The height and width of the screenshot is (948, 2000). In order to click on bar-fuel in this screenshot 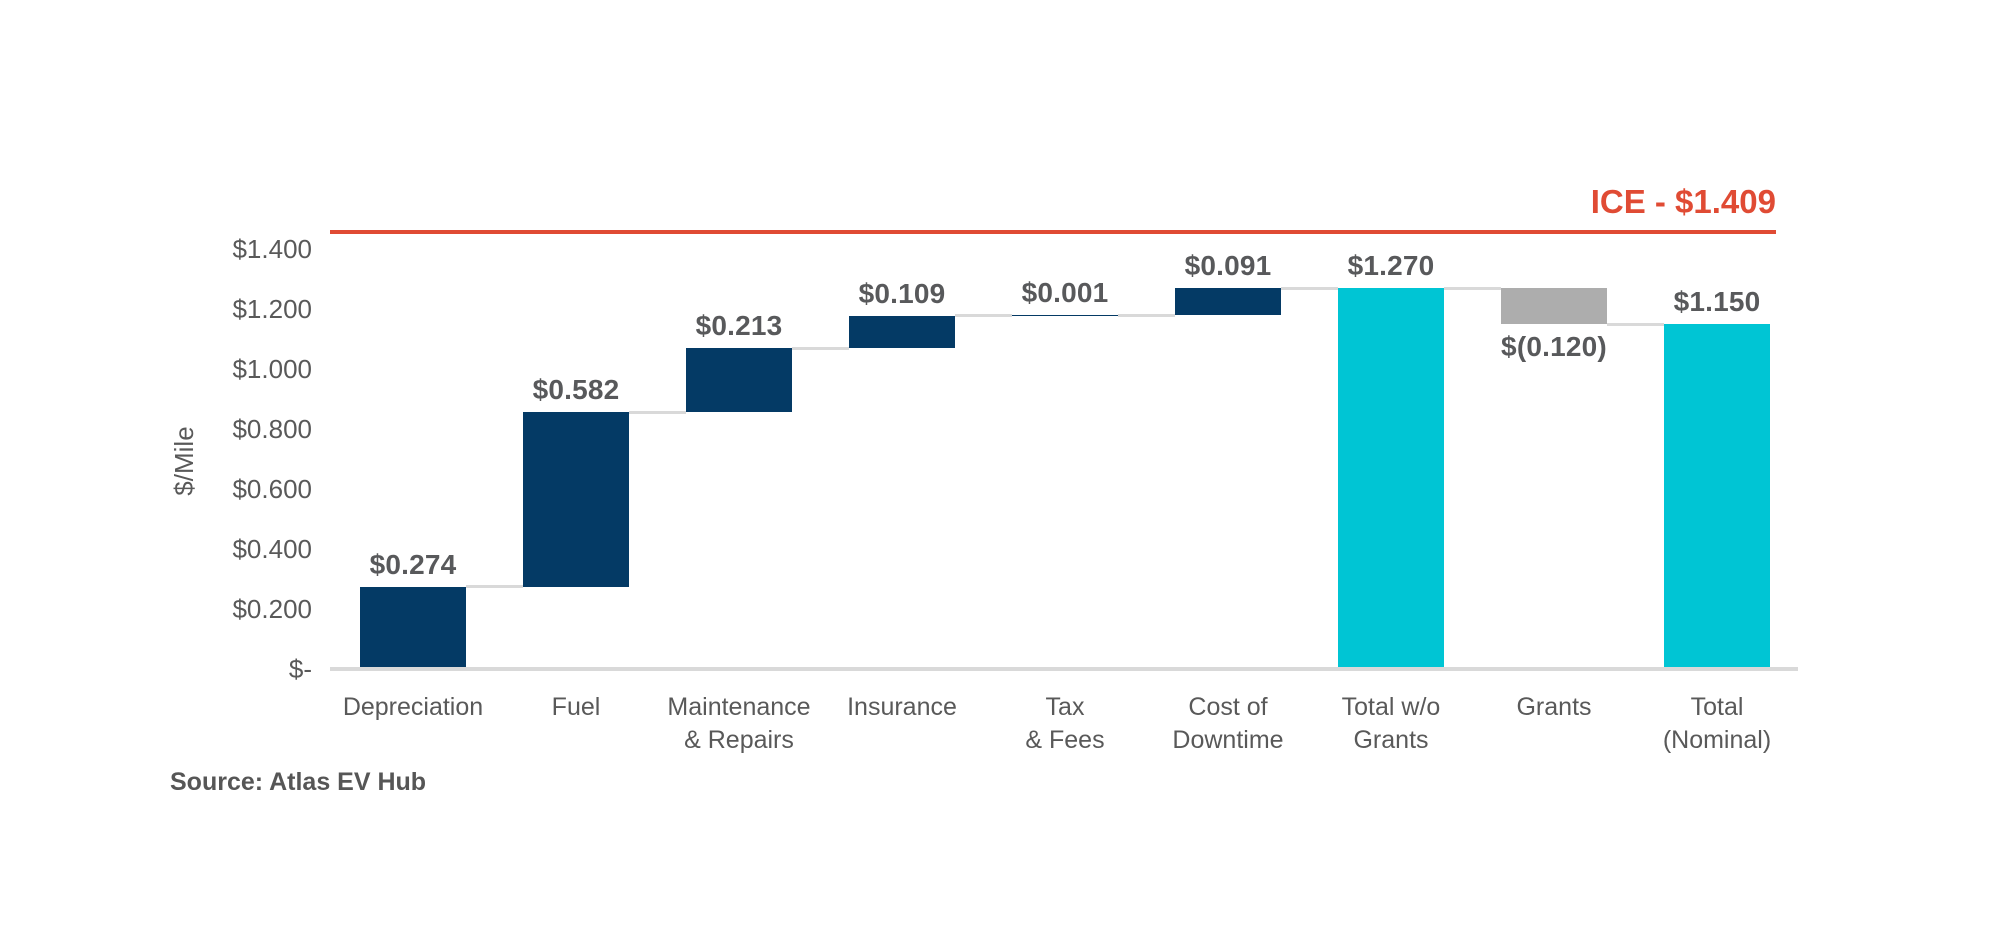, I will do `click(576, 499)`.